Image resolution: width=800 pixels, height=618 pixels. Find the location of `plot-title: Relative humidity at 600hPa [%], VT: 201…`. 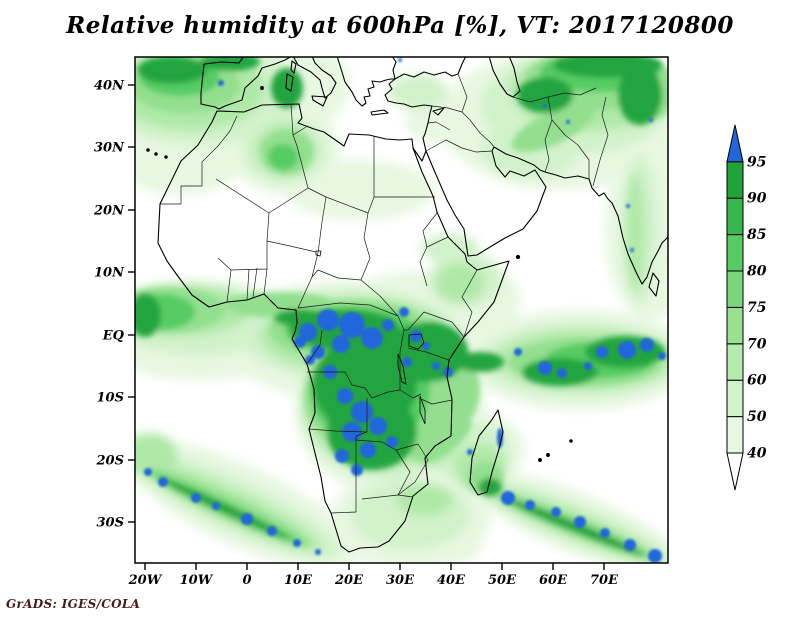

plot-title: Relative humidity at 600hPa [%], VT: 201… is located at coordinates (400, 25).